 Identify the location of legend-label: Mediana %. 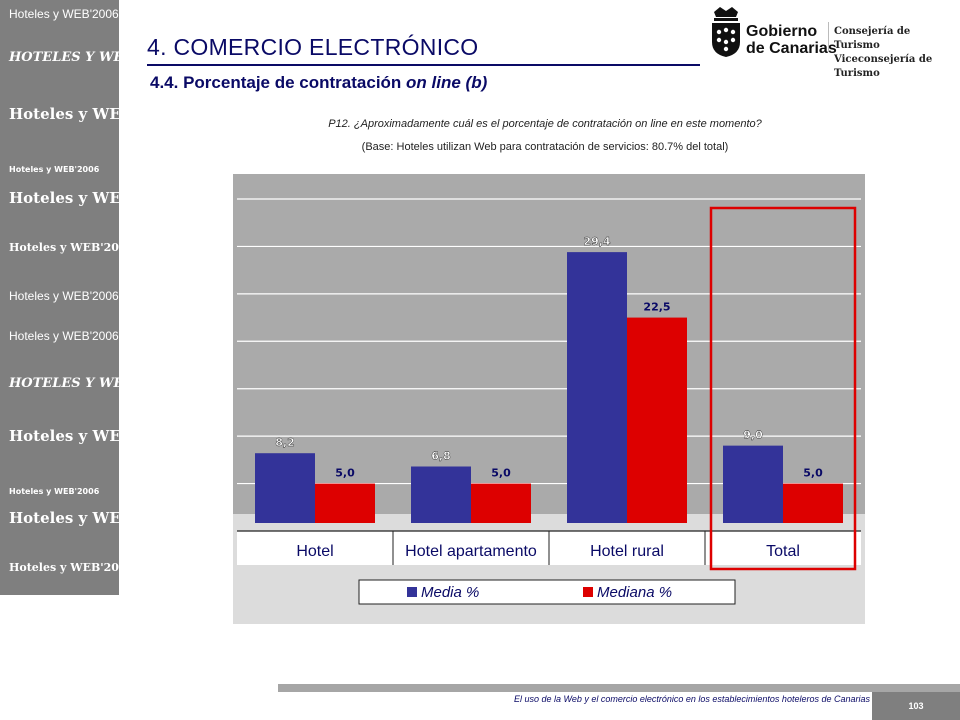
(634, 592).